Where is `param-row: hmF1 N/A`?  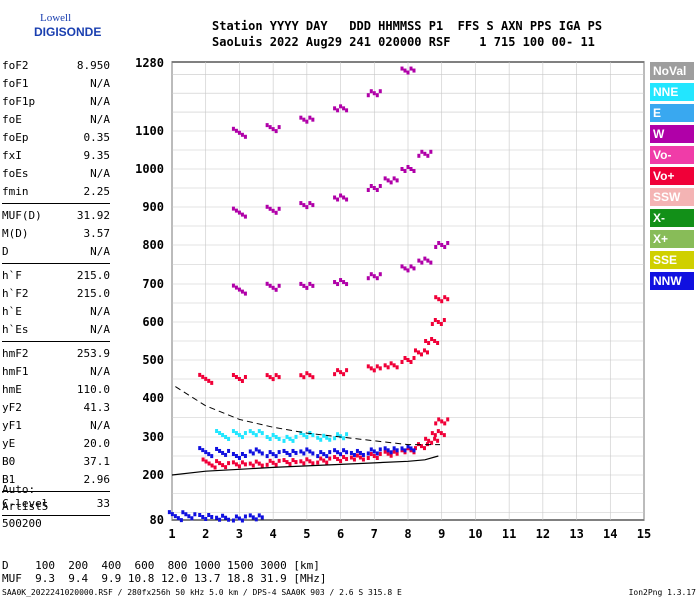
param-row: hmF1 N/A is located at coordinates (56, 372).